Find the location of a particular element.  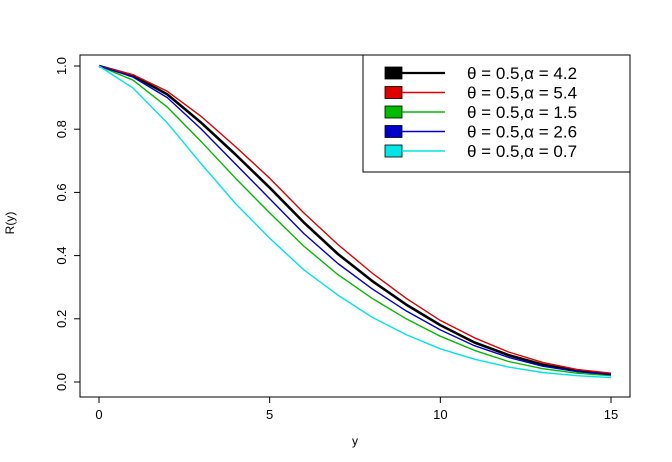

legend-label: θ = 0.5,α = 1.5 is located at coordinates (522, 112).